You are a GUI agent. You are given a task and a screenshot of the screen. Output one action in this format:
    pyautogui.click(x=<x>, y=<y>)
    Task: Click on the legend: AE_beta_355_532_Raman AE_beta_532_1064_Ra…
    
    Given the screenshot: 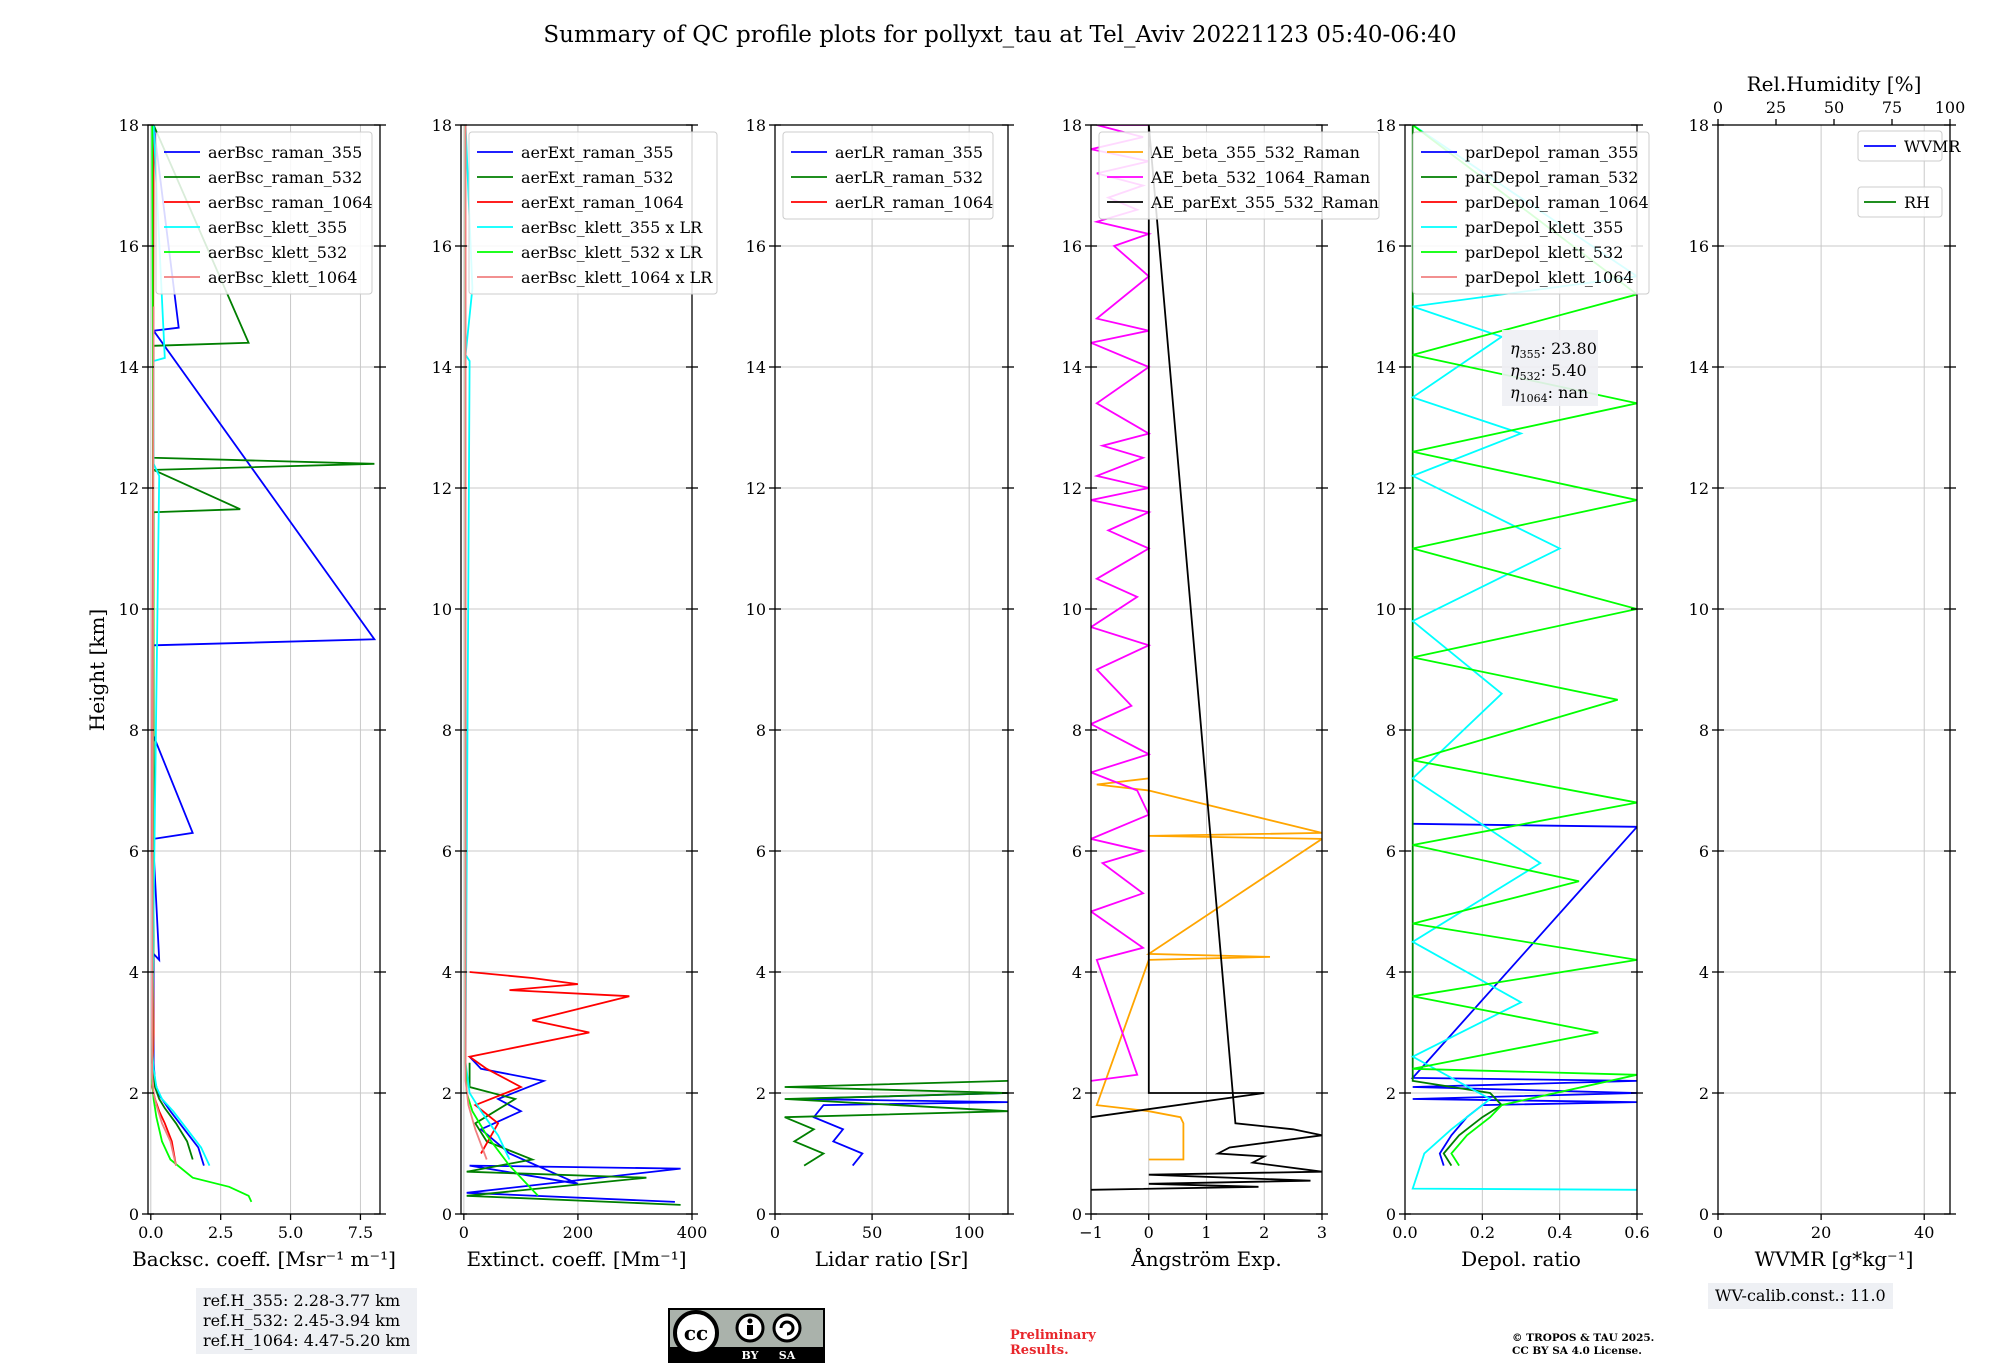 What is the action you would take?
    pyautogui.click(x=1239, y=175)
    